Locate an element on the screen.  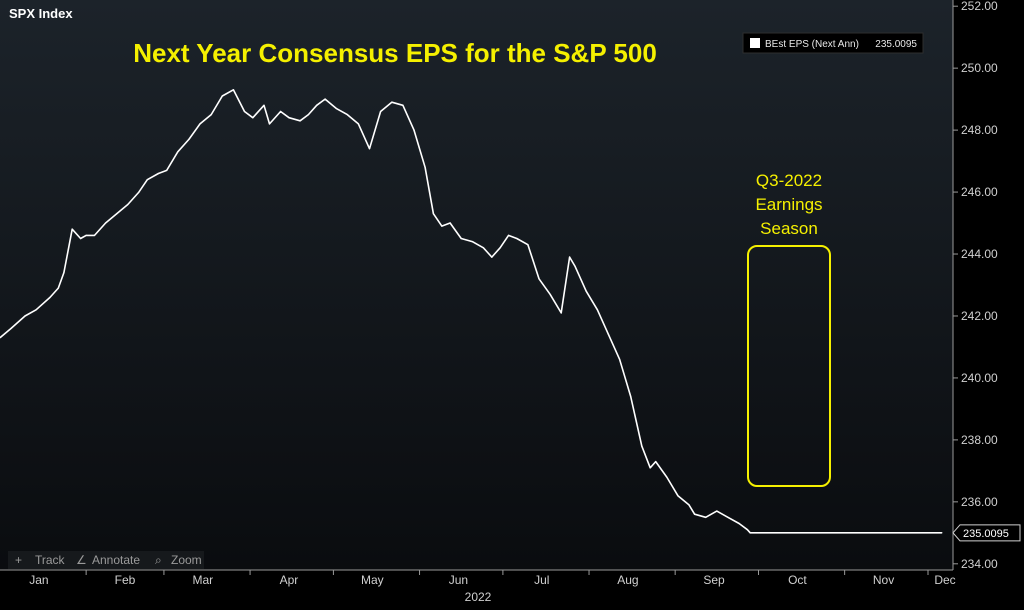
x-tick-label: Jul is located at coordinates (541, 580).